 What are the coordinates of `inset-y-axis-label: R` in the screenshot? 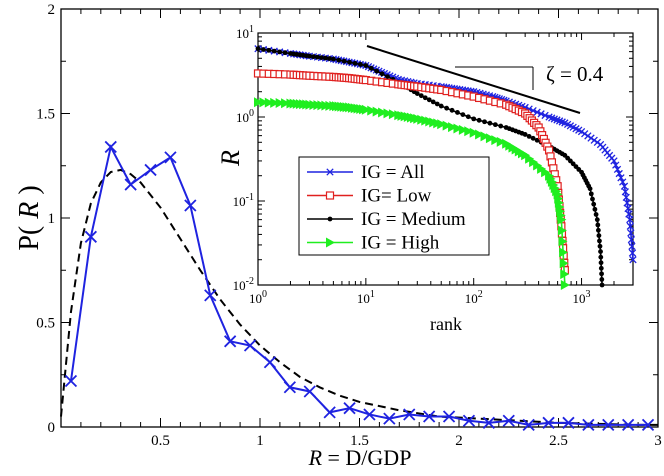 It's located at (230, 158).